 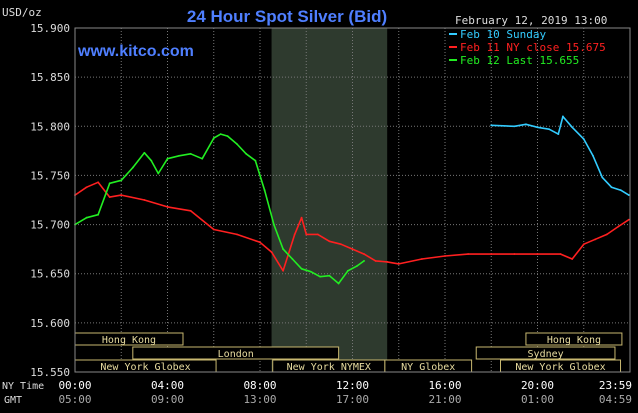 What do you see at coordinates (615, 399) in the screenshot?
I see `x-tick-label-gmt: 04:59` at bounding box center [615, 399].